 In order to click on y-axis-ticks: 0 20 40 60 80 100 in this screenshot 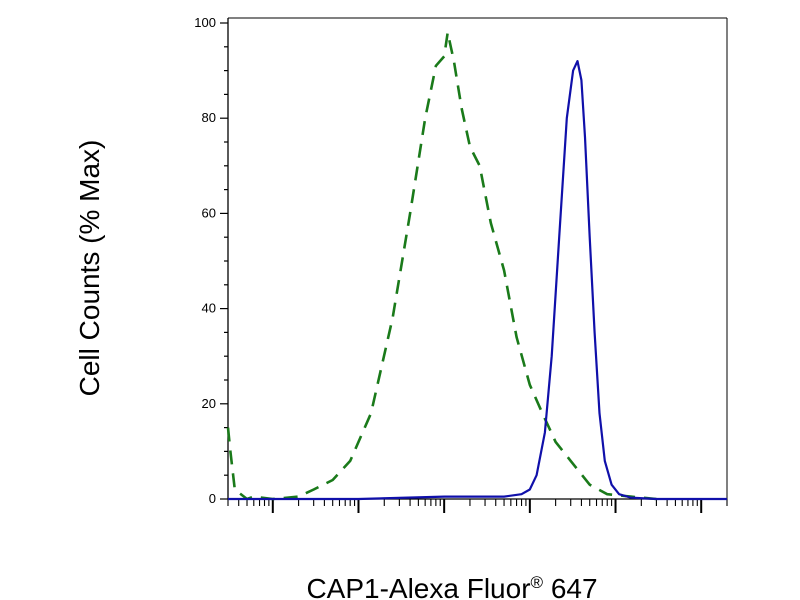, I will do `click(211, 260)`.